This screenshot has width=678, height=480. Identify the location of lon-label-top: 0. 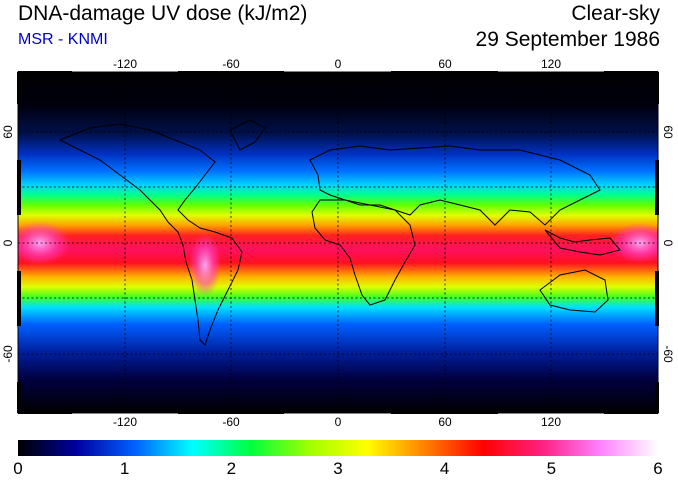
(338, 64).